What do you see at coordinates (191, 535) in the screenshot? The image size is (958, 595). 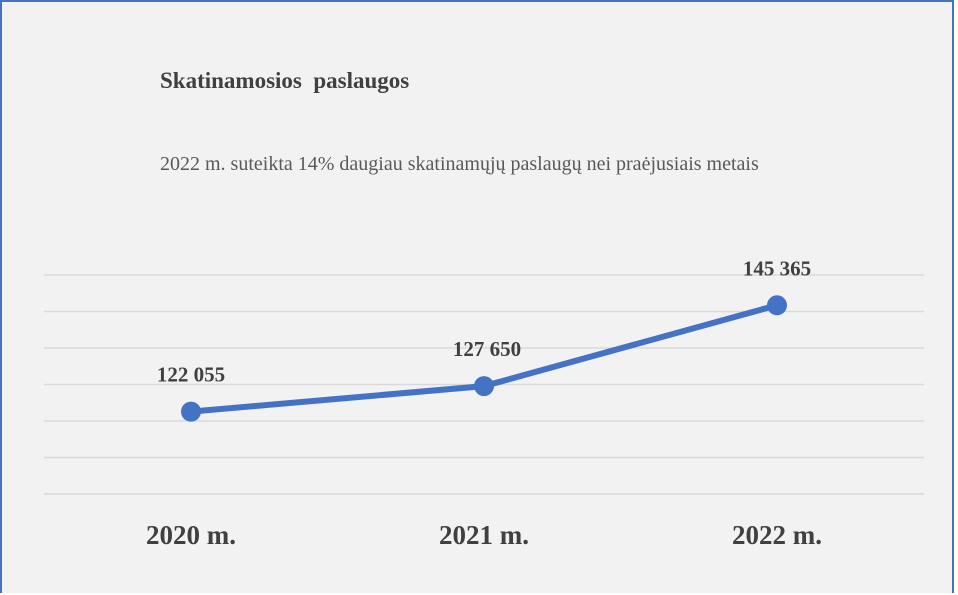 I see `x-tick-label: 2020 m.` at bounding box center [191, 535].